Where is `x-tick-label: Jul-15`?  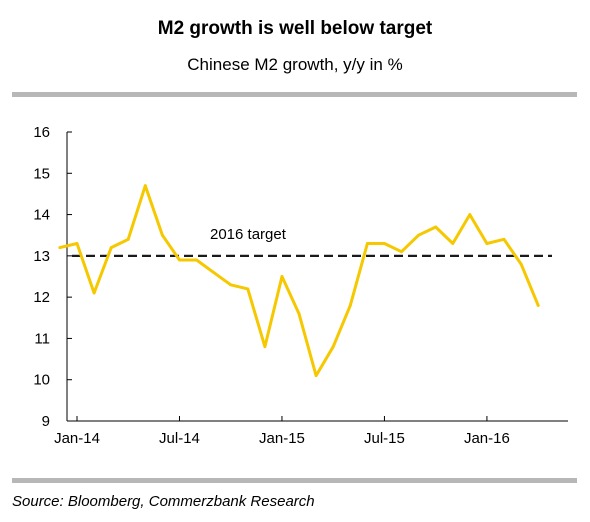 x-tick-label: Jul-15 is located at coordinates (384, 438).